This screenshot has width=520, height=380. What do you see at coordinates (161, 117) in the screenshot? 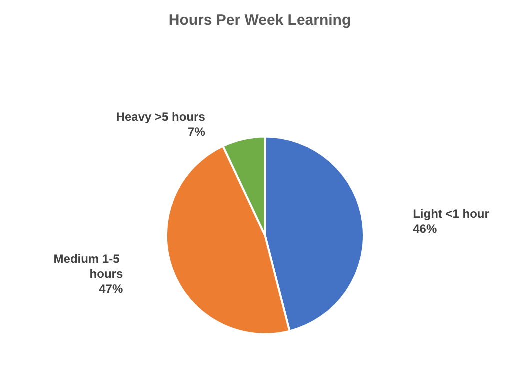
I see `slice-label: Heavy >5 hours` at bounding box center [161, 117].